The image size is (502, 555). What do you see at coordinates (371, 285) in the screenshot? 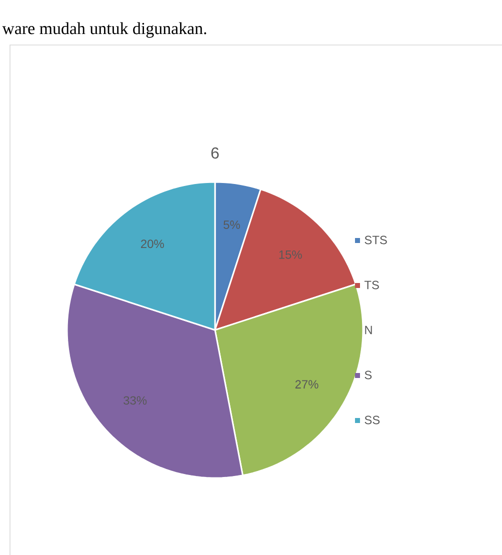
I see `legend-label: TS` at bounding box center [371, 285].